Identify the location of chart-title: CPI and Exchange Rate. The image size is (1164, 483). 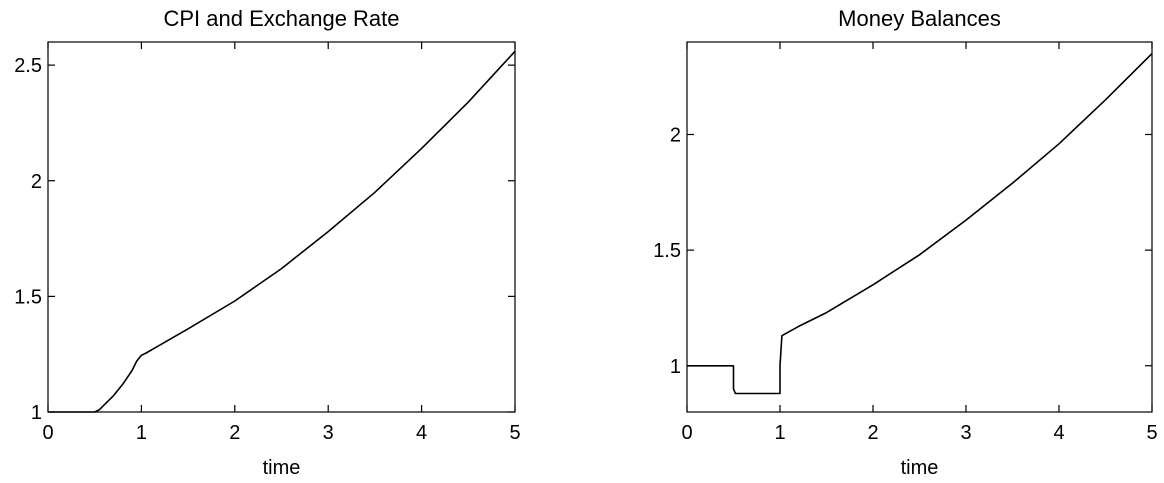
(281, 18).